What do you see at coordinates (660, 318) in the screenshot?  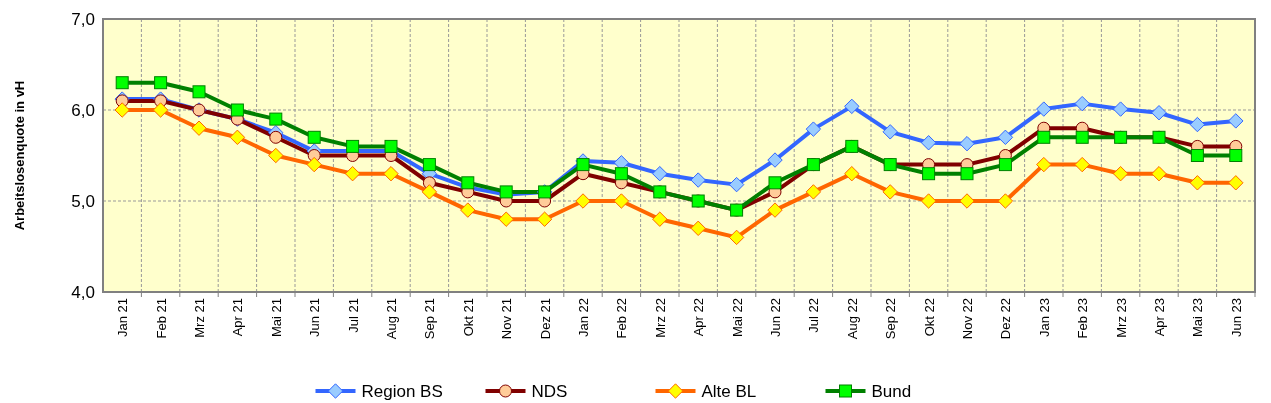 I see `x-tick-label: Mrz 22` at bounding box center [660, 318].